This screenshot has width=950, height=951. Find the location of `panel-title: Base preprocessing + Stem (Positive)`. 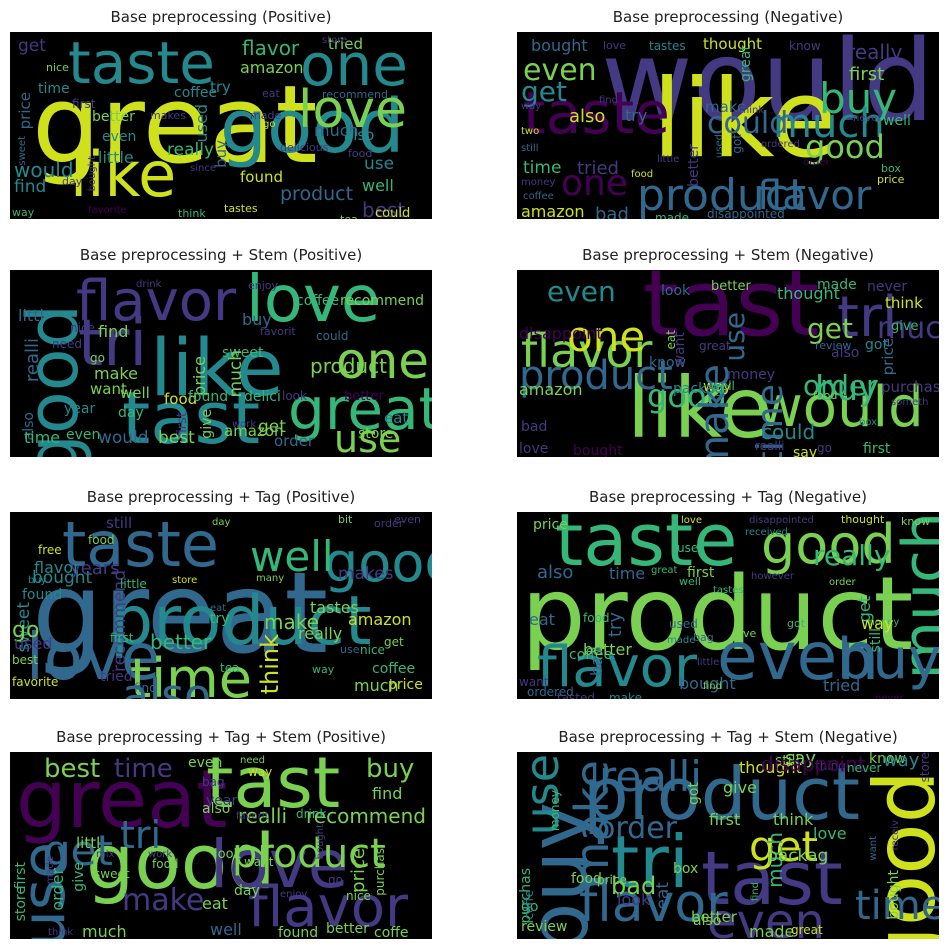

panel-title: Base preprocessing + Stem (Positive) is located at coordinates (221, 255).